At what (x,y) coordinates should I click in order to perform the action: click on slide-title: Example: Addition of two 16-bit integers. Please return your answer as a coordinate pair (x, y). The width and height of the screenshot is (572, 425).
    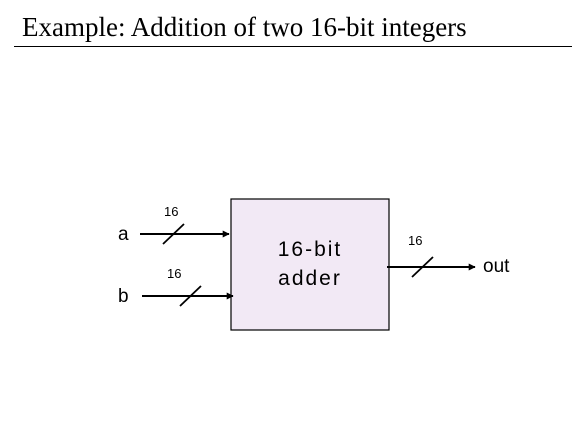
    Looking at the image, I should click on (244, 27).